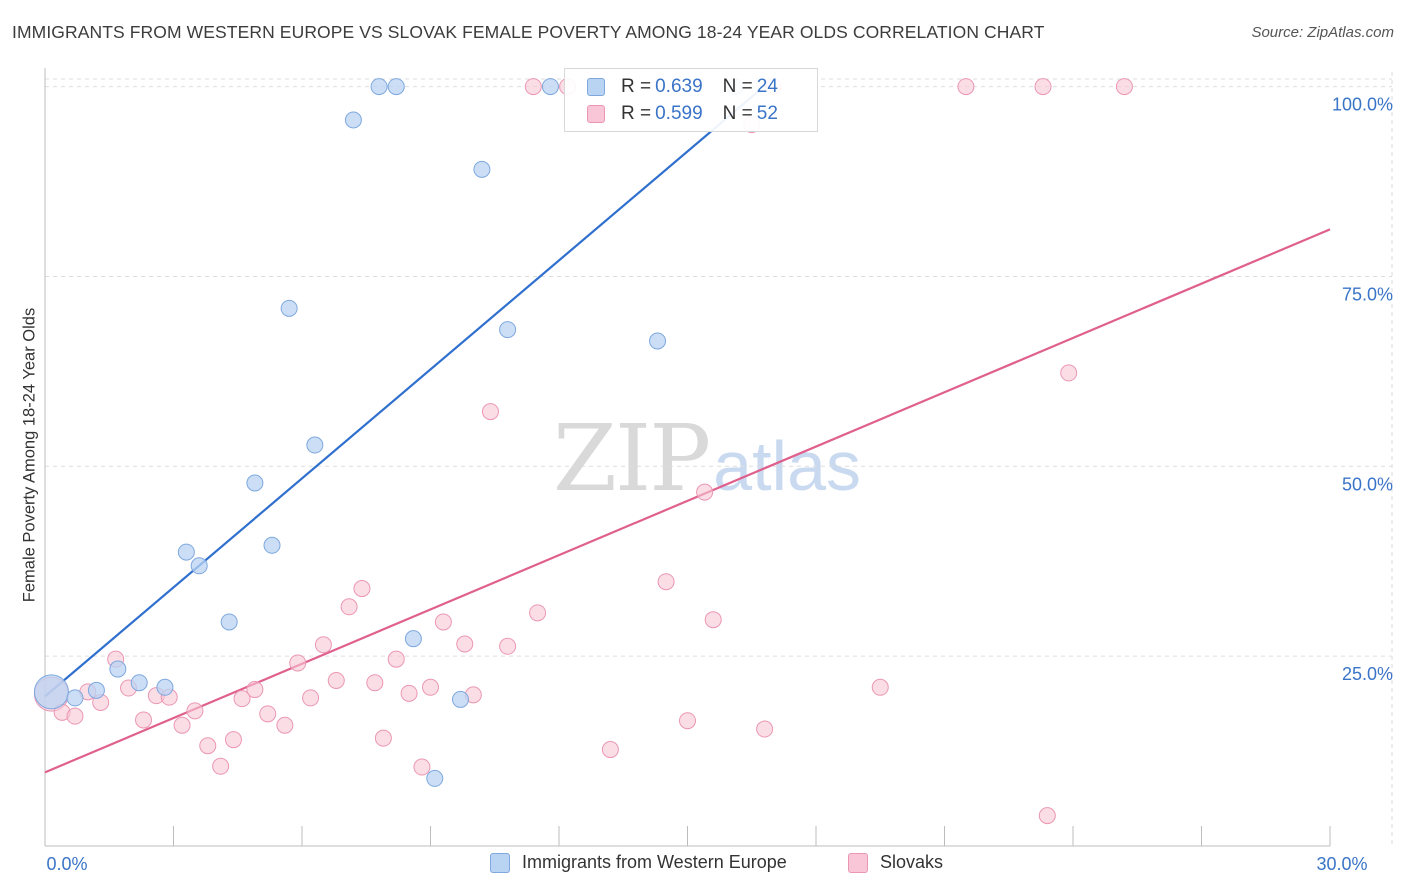  What do you see at coordinates (912, 862) in the screenshot?
I see `series-legend-label: Slovaks` at bounding box center [912, 862].